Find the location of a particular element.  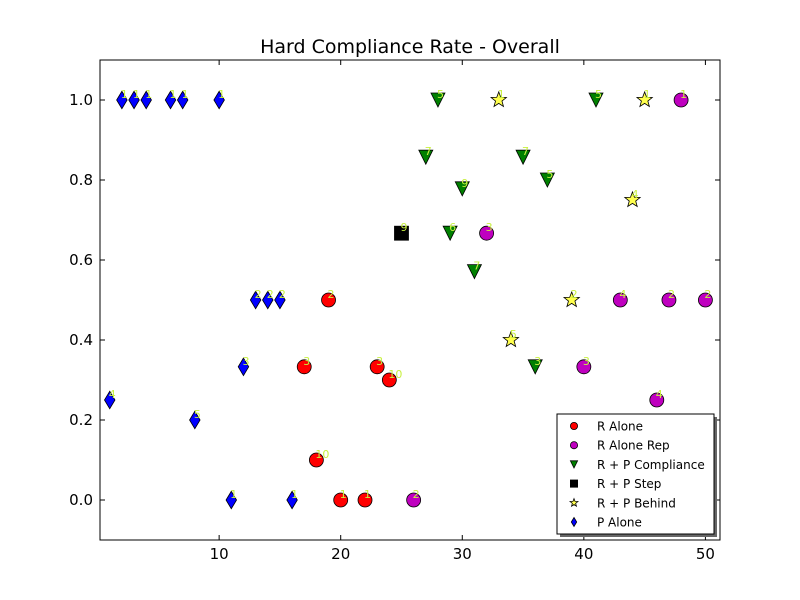

legend-marker-r-p-step is located at coordinates (574, 483).